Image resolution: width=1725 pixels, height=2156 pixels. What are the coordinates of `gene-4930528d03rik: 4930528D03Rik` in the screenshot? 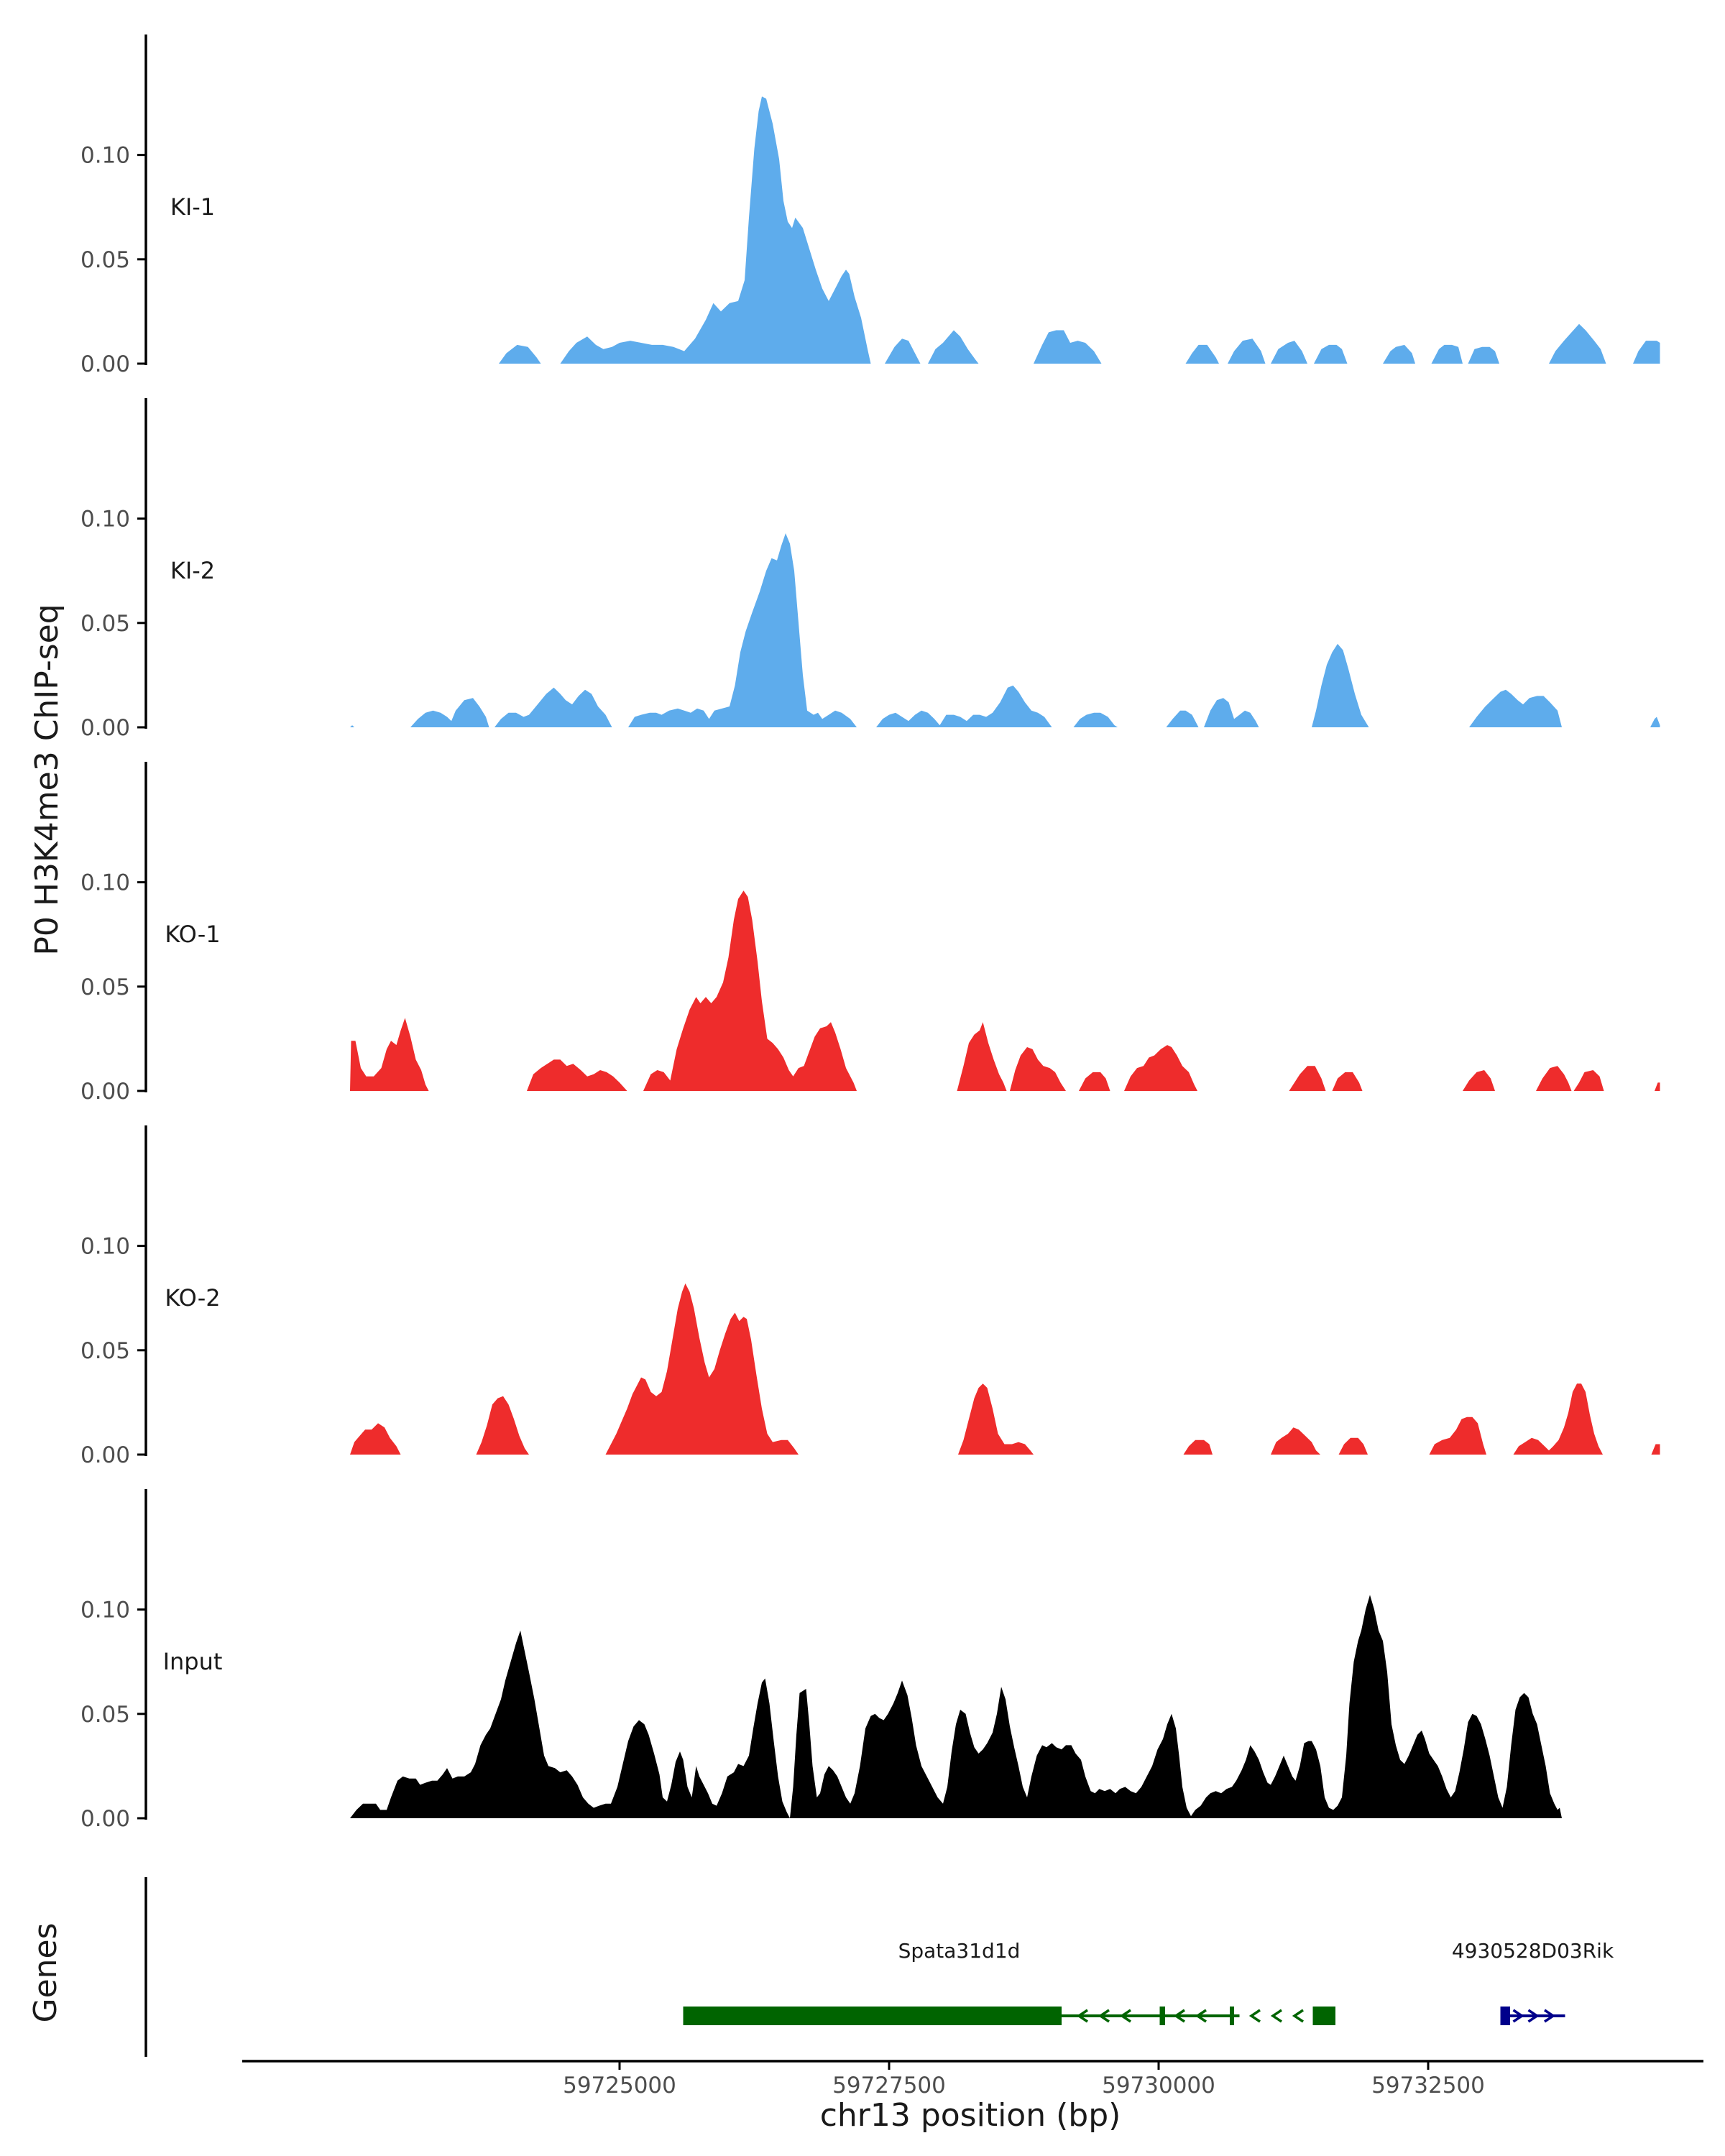 It's located at (1533, 1982).